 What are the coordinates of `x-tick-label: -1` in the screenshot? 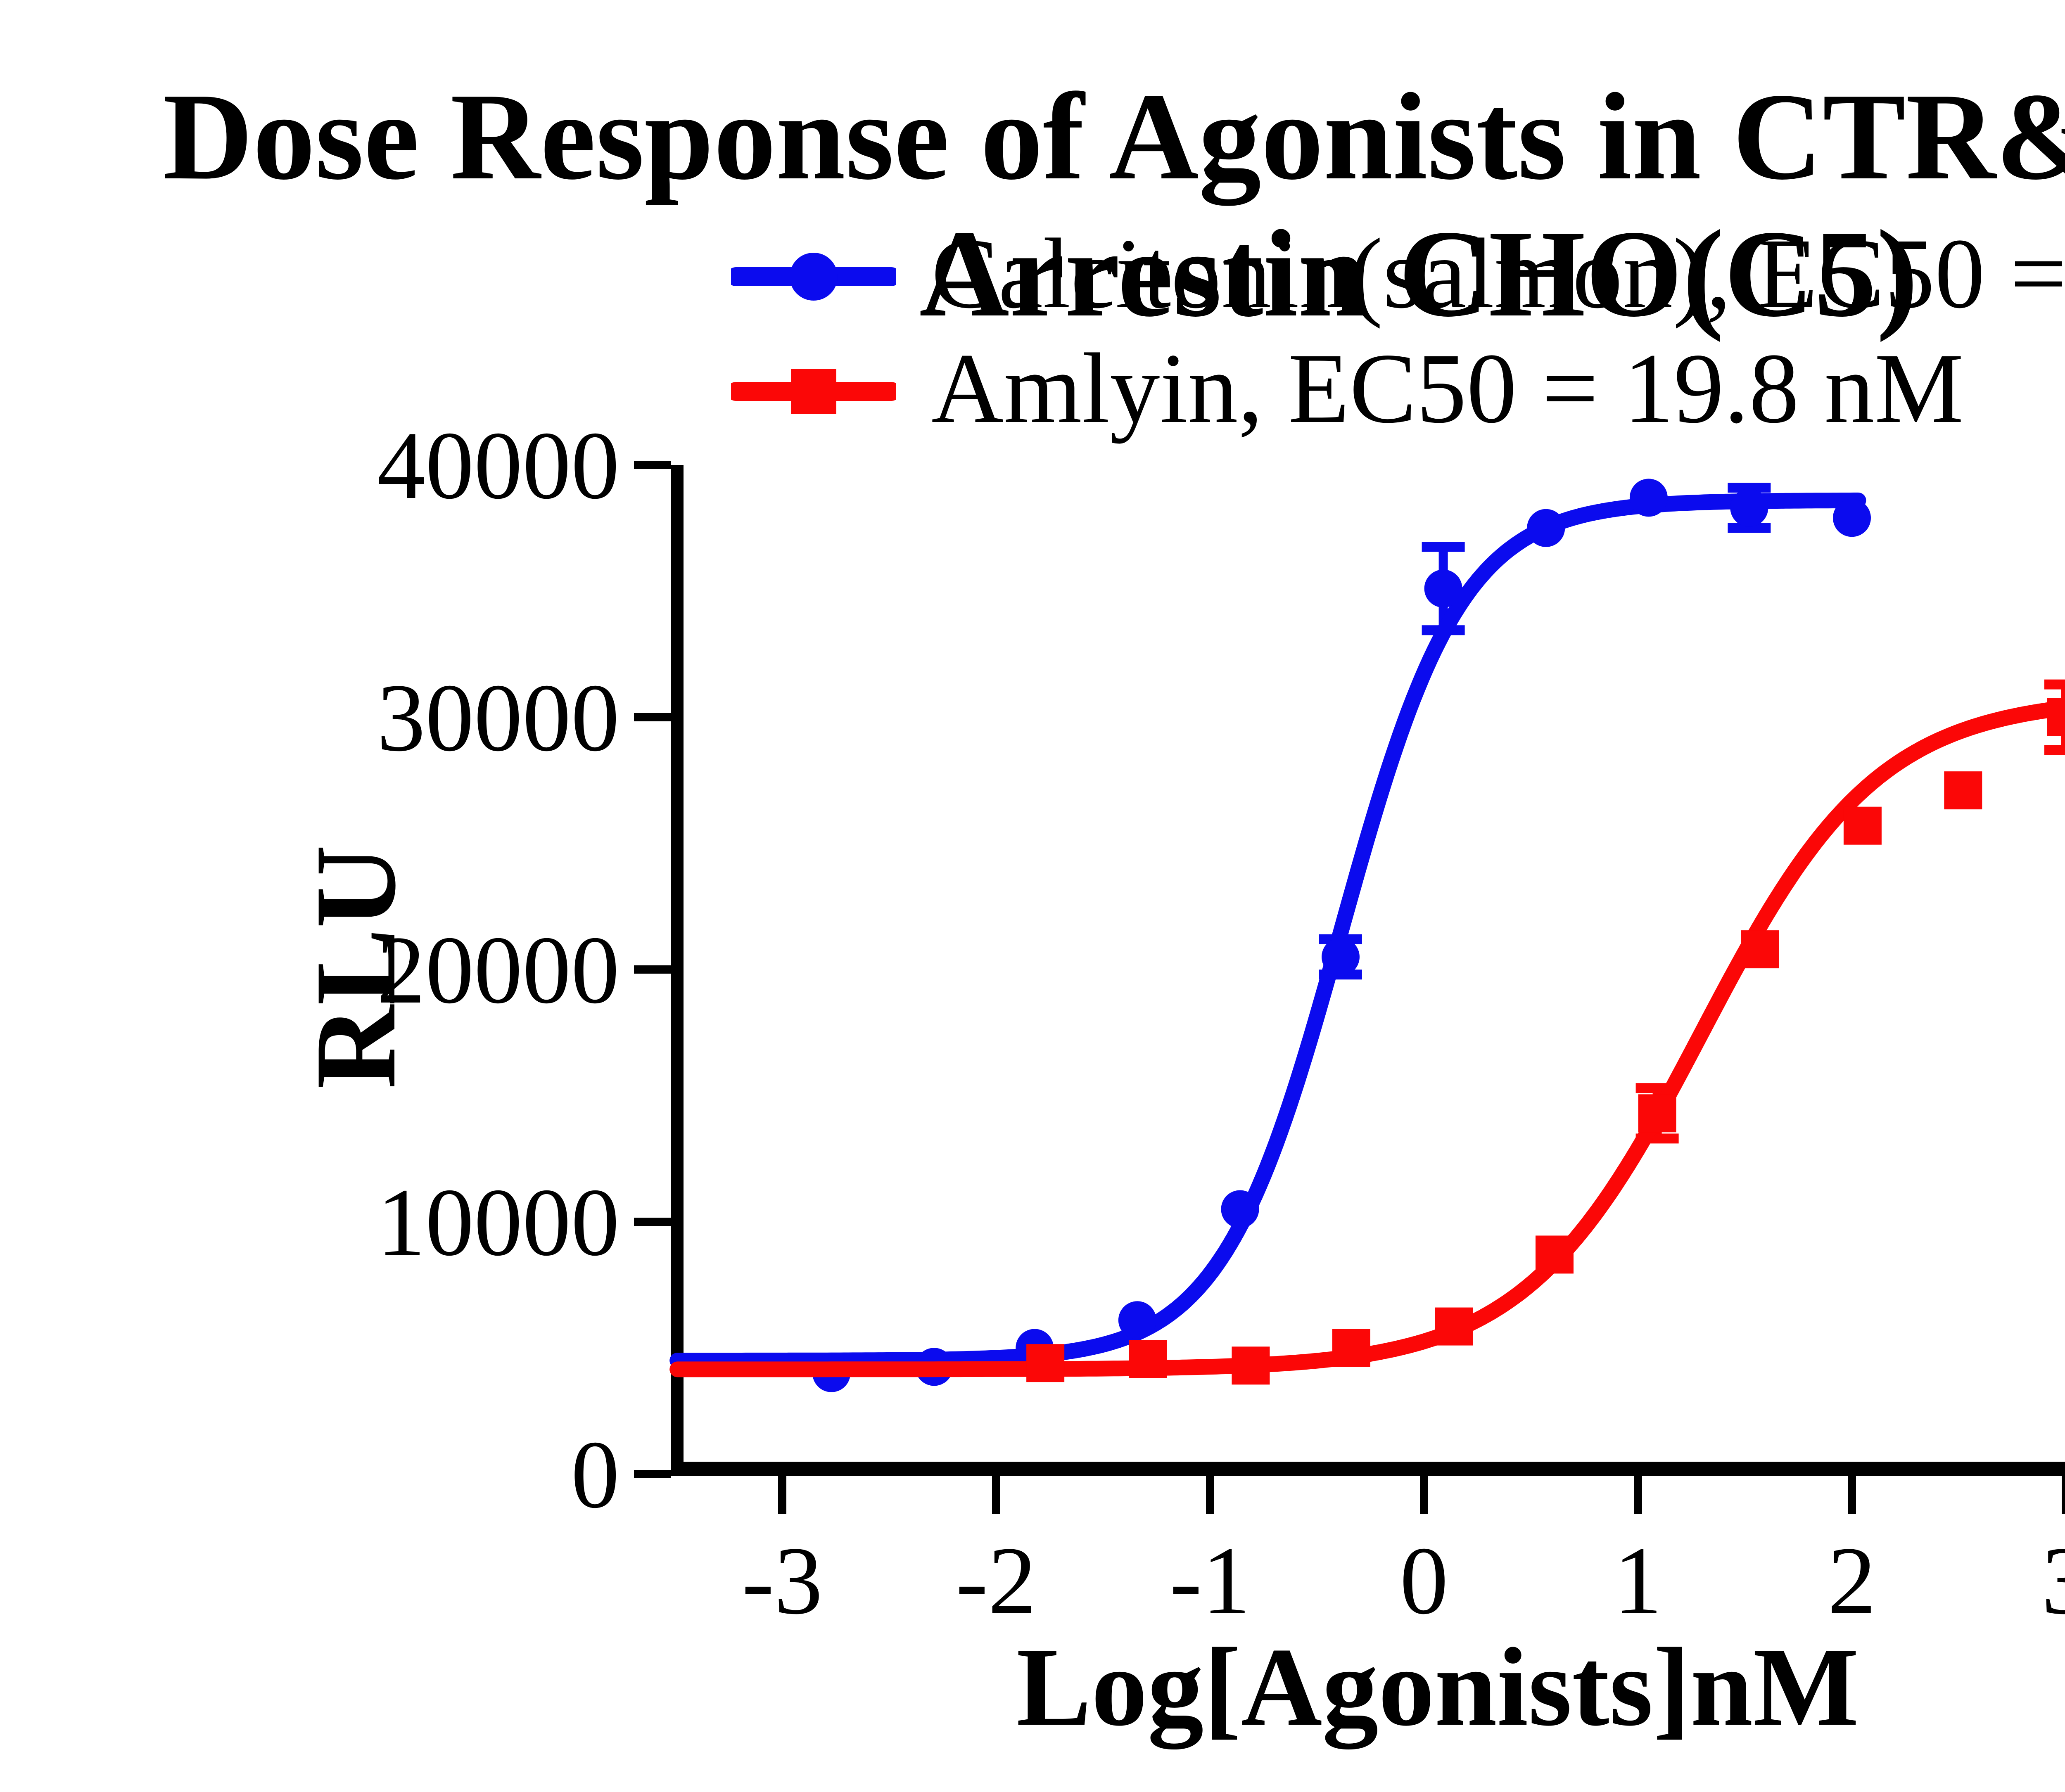 It's located at (1210, 1580).